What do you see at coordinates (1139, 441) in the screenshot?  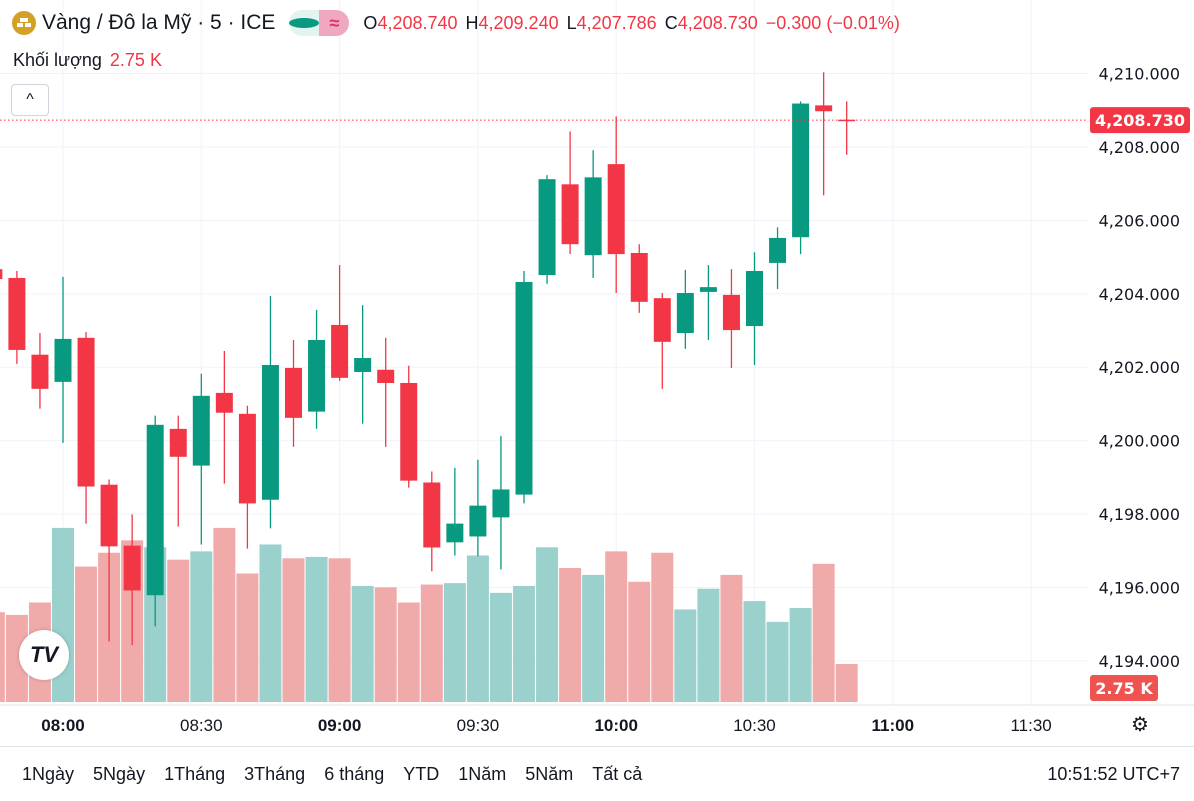 I see `y-tick-label: 4,200.000` at bounding box center [1139, 441].